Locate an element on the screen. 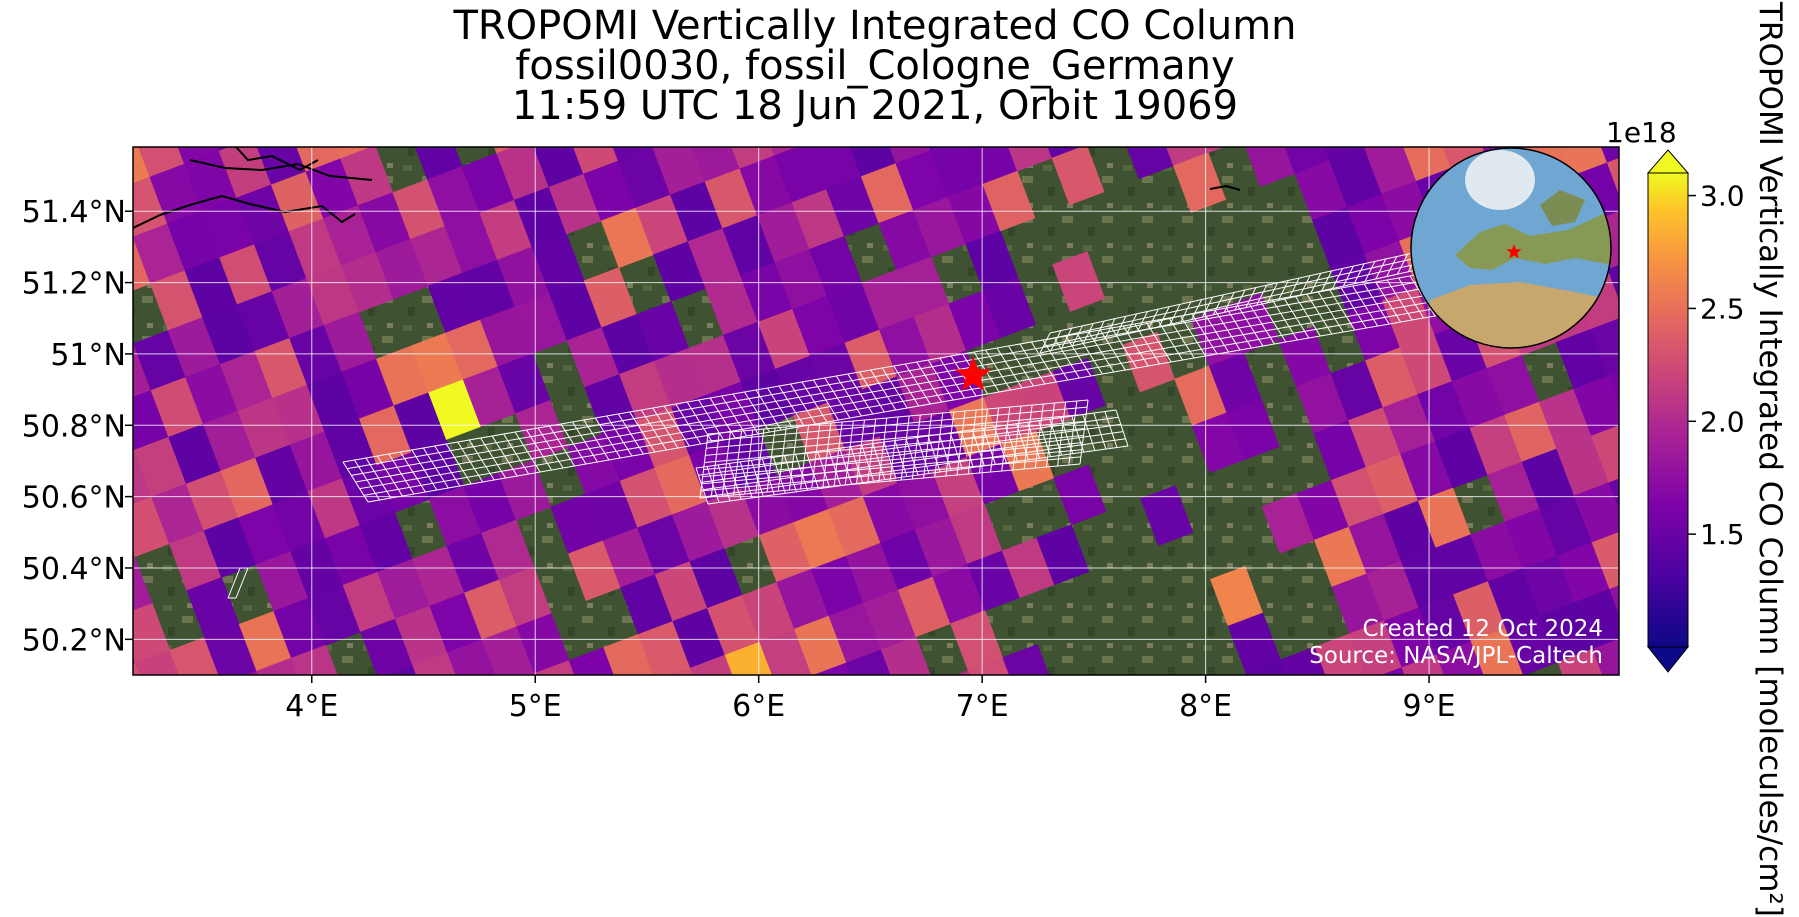 The width and height of the screenshot is (1799, 917). colorbar-tick-label: 1.5 is located at coordinates (1722, 534).